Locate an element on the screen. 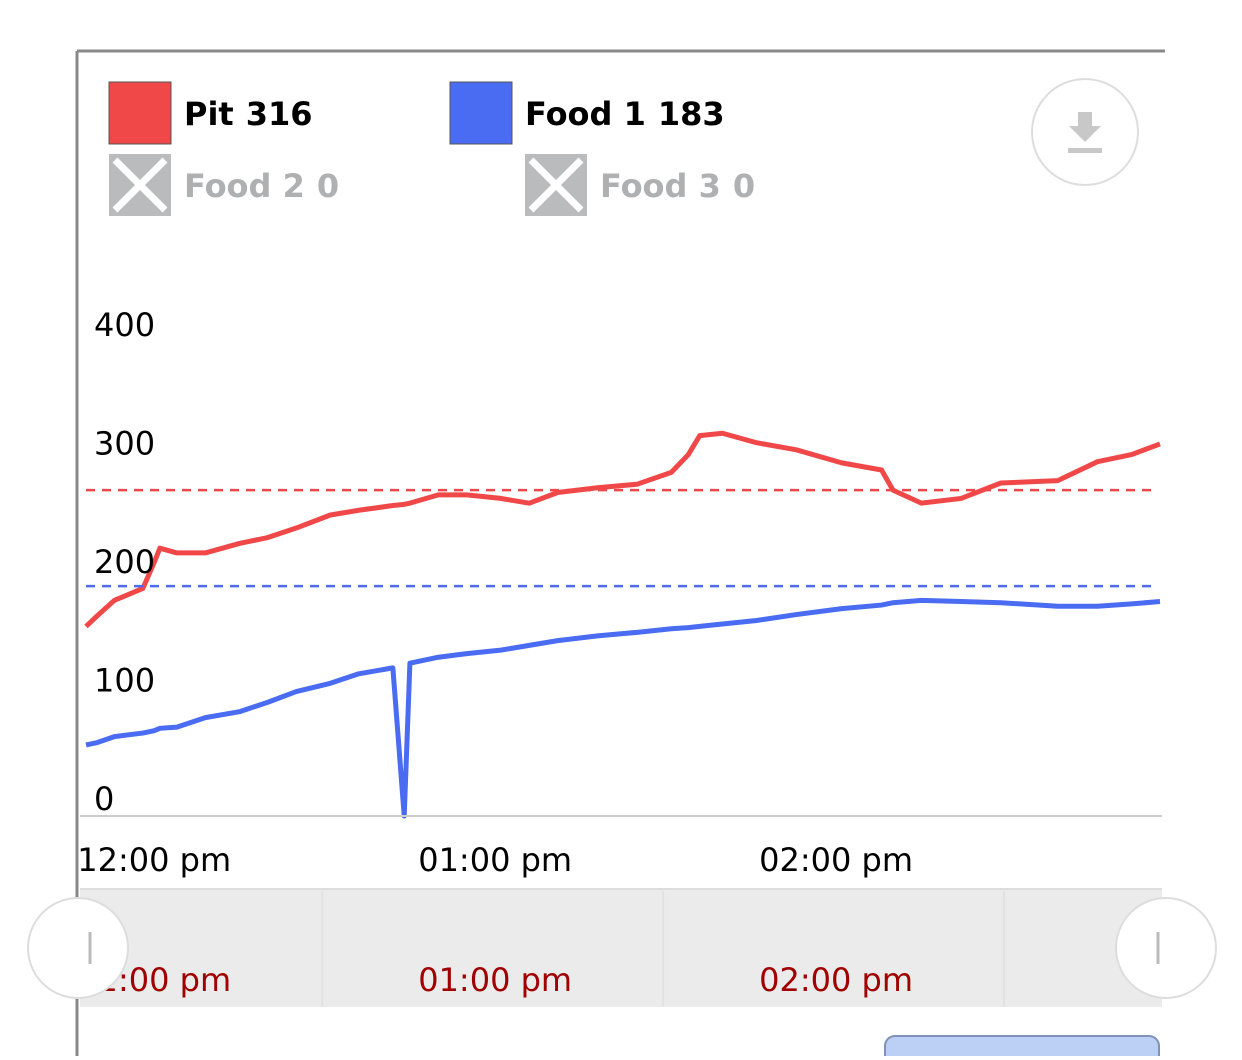 The image size is (1242, 1060). legend-name: Pit is located at coordinates (209, 114).